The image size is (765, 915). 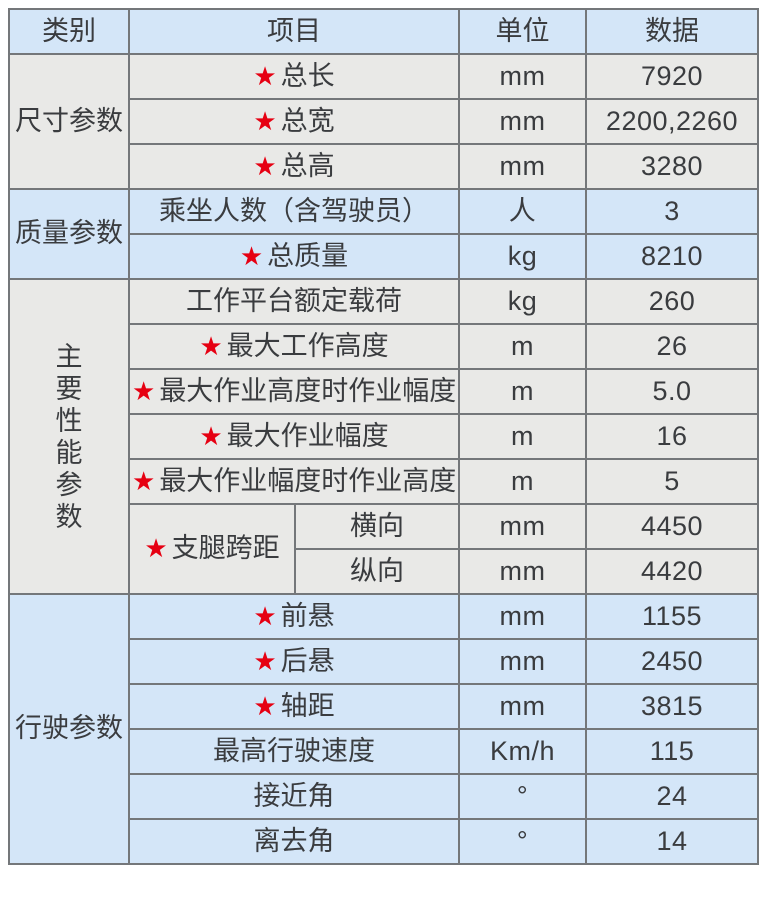 I want to click on value-cell: 7920, so click(x=672, y=76).